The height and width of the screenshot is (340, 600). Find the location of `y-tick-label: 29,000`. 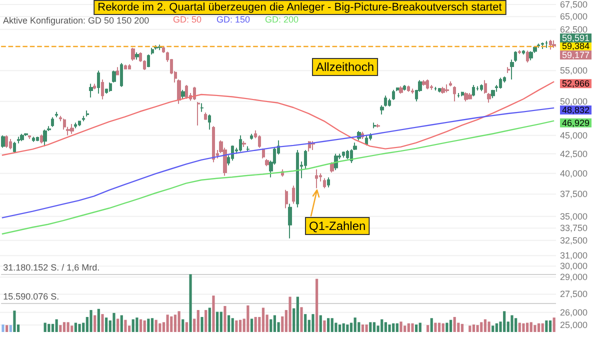

y-tick-label: 29,000 is located at coordinates (574, 277).